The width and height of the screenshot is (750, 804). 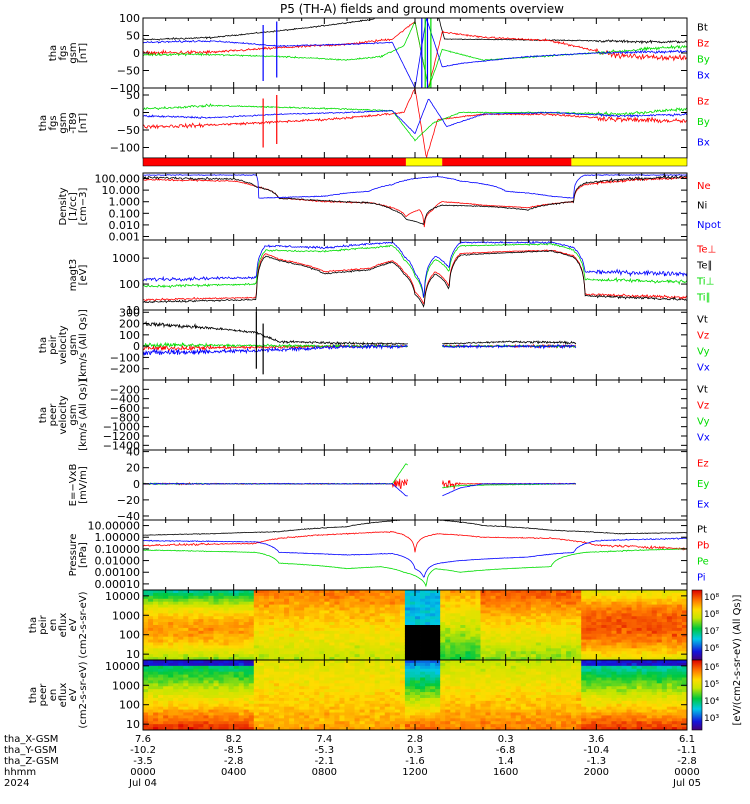 I want to click on panel-data-efield, so click(x=359, y=480).